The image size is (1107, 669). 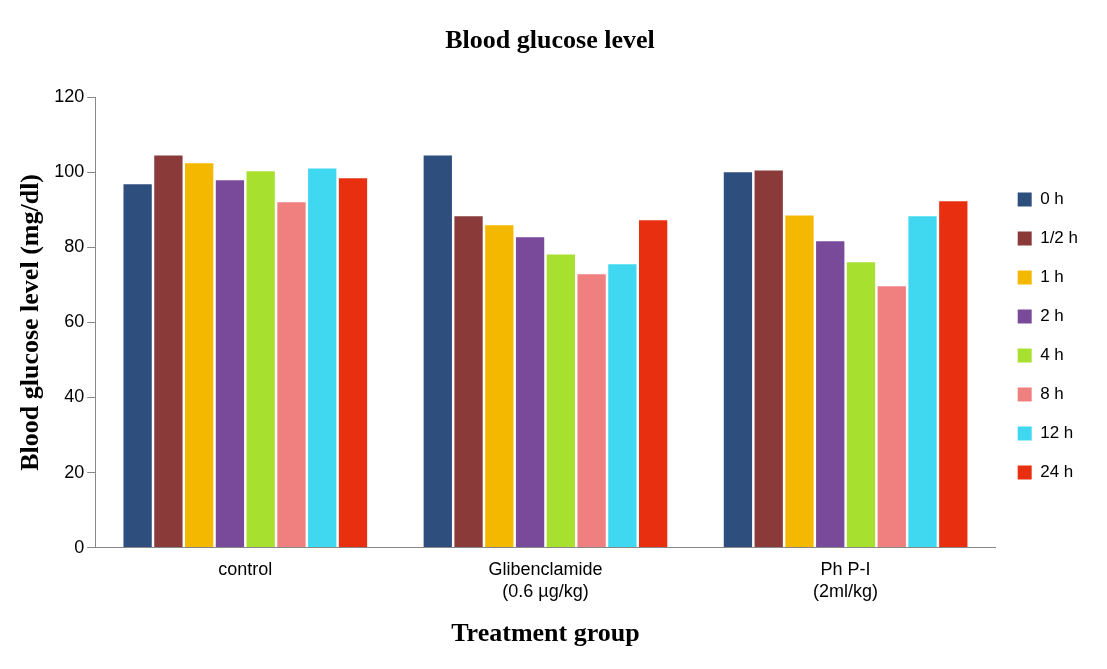 What do you see at coordinates (846, 580) in the screenshot?
I see `x-tick-label: Ph P-I (2ml/kg)` at bounding box center [846, 580].